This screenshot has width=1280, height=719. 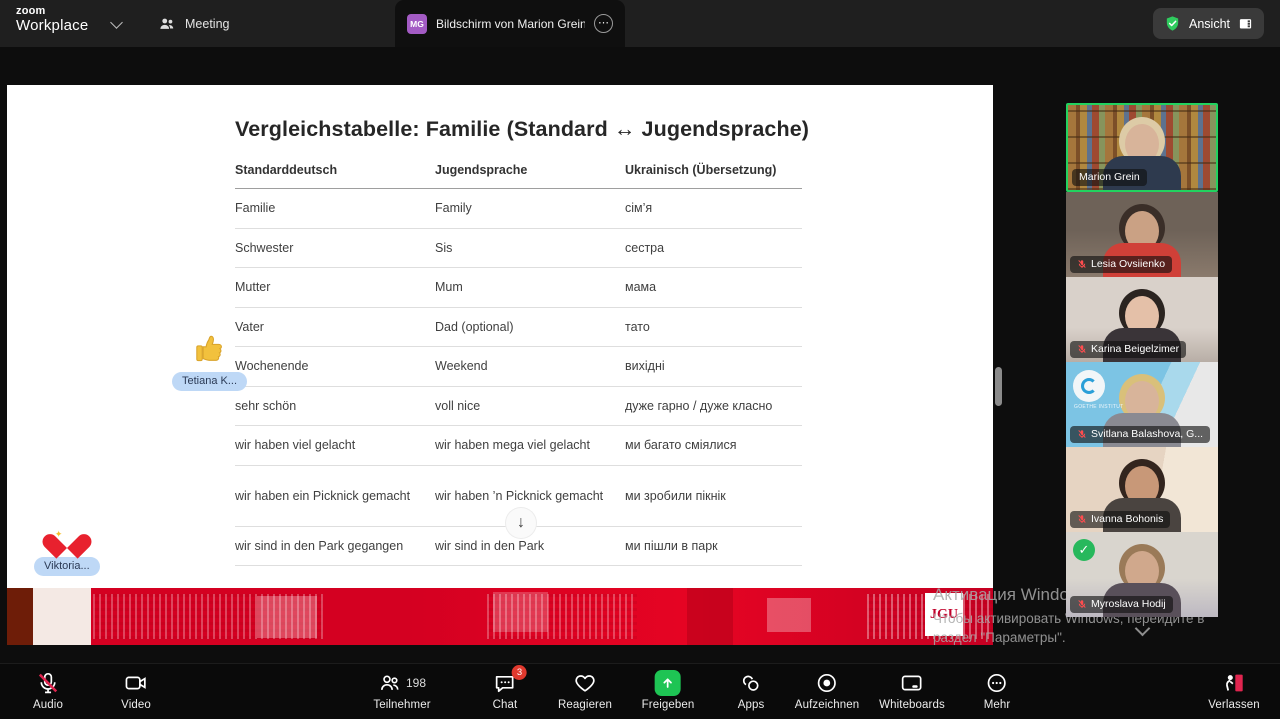 I want to click on chat-button: 3 Chat, so click(x=510, y=688).